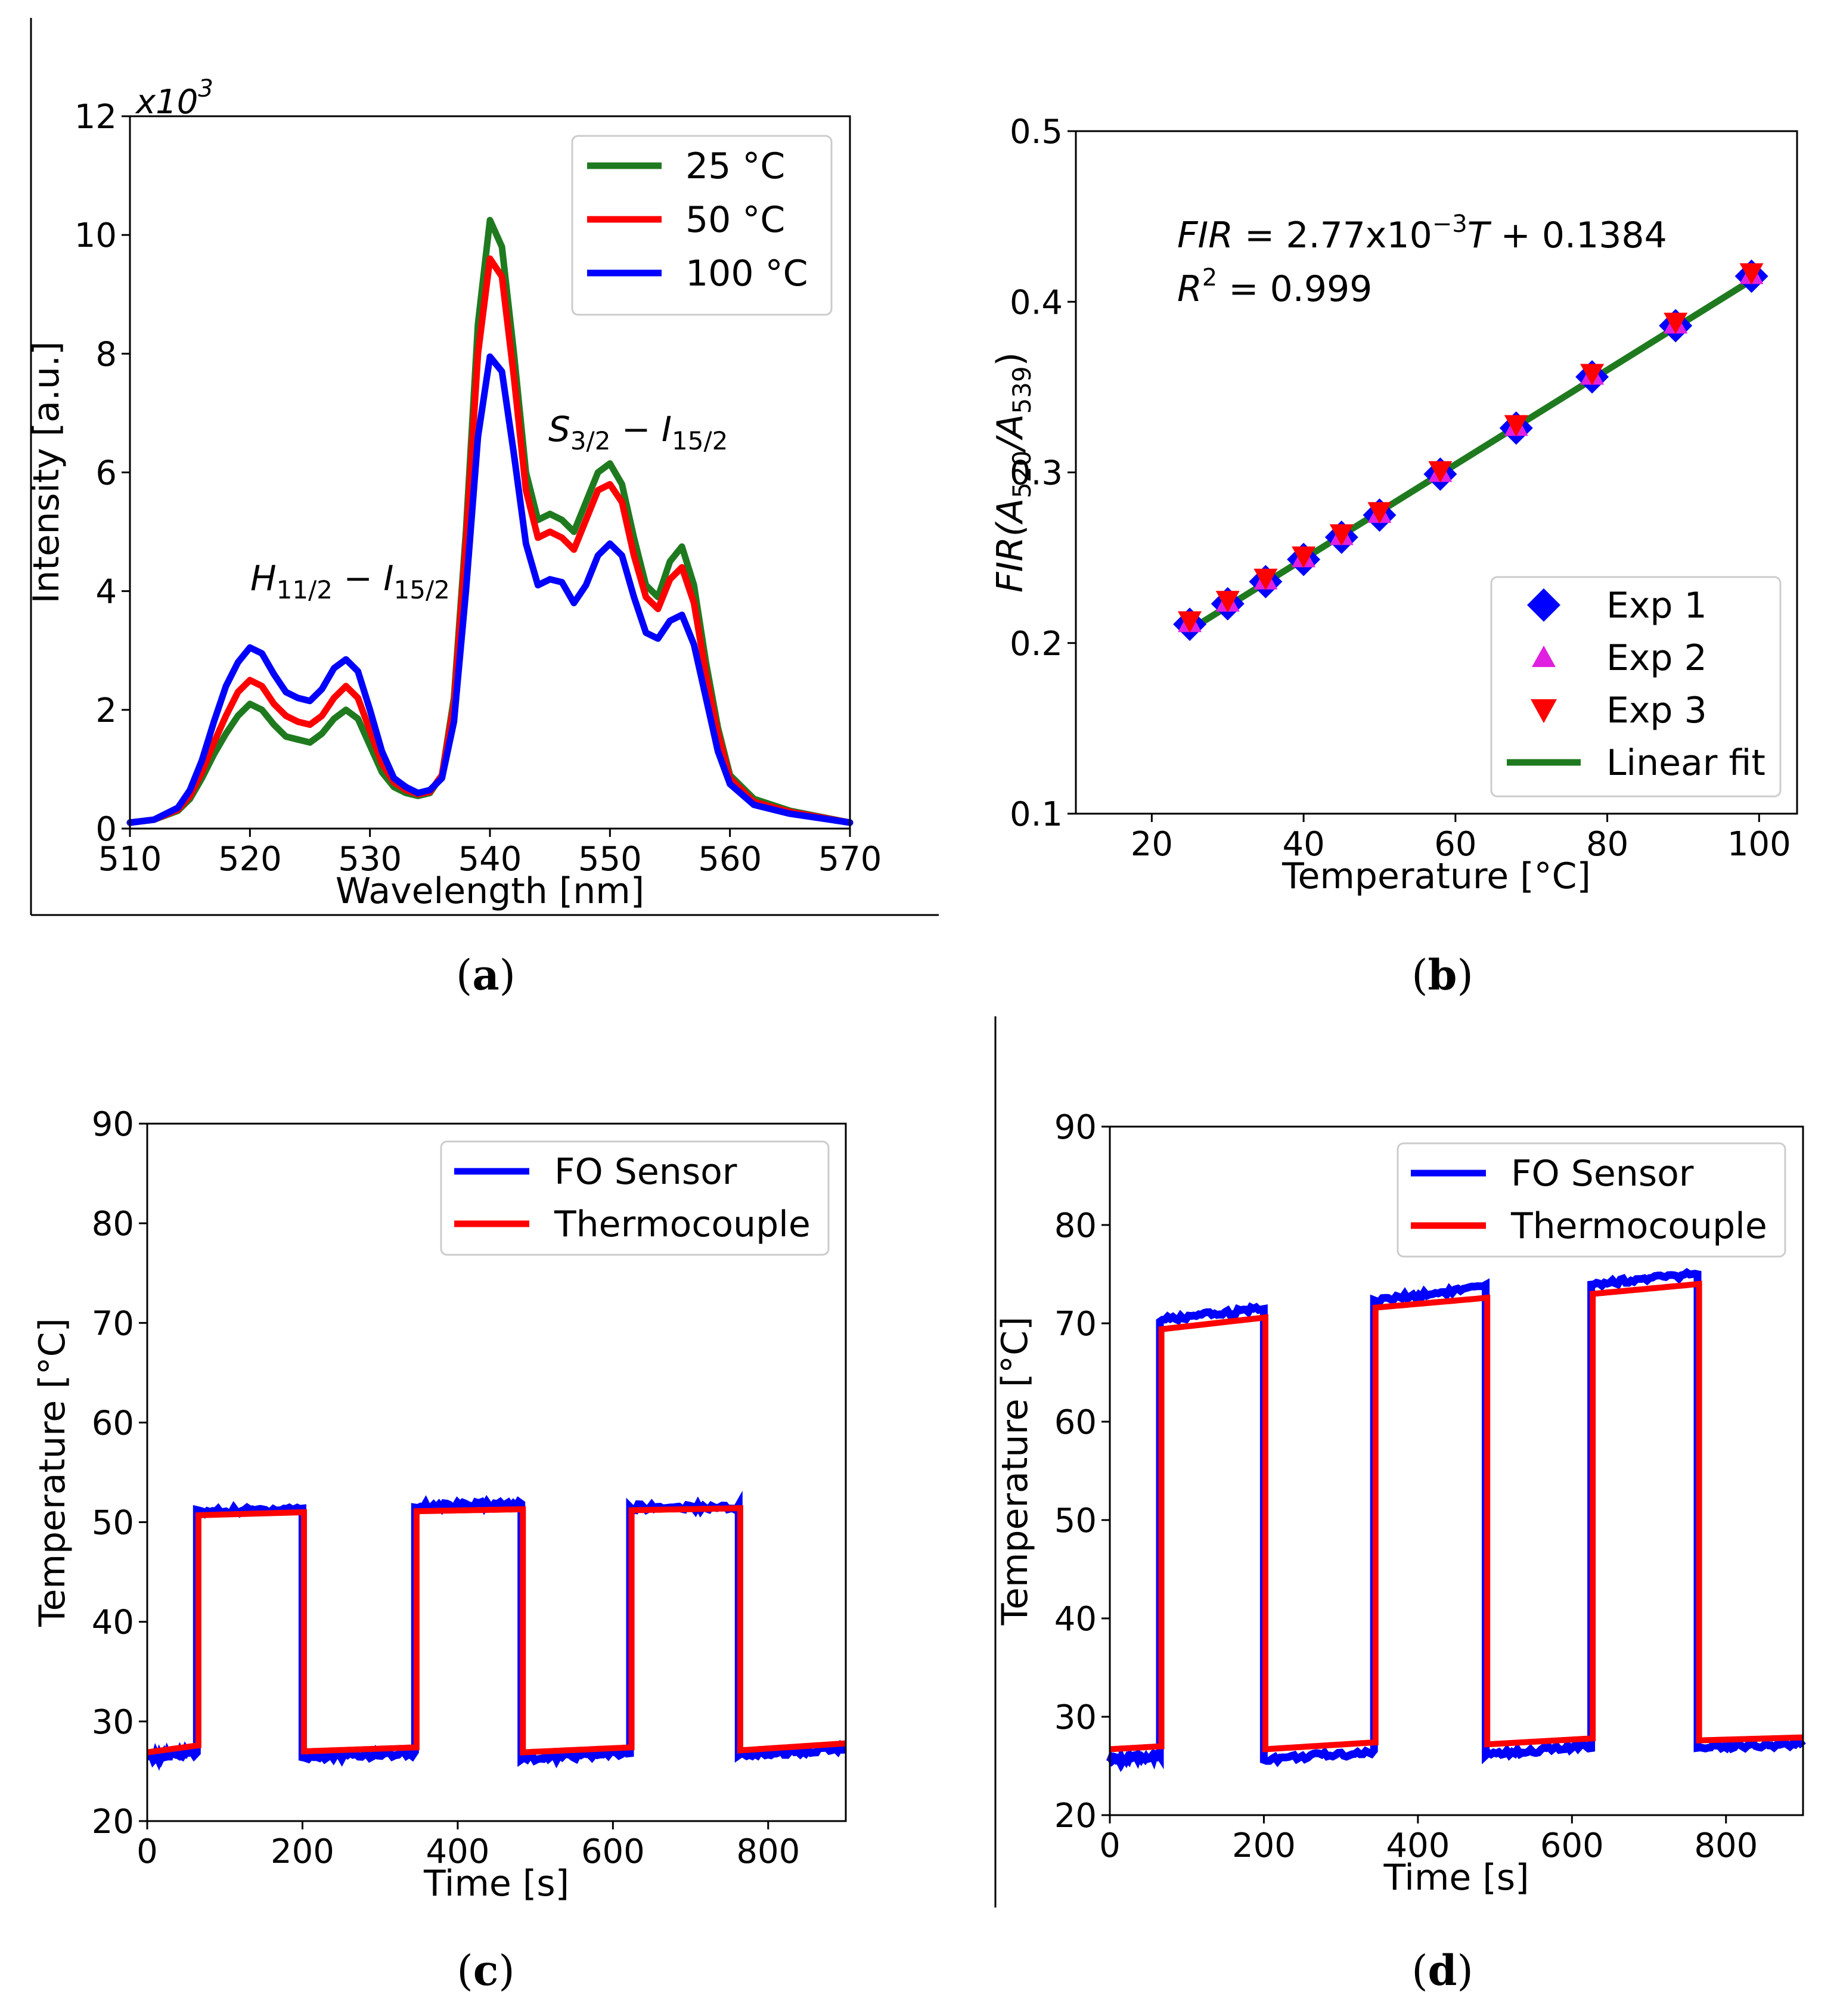  I want to click on plot-frame, so click(1457, 1470).